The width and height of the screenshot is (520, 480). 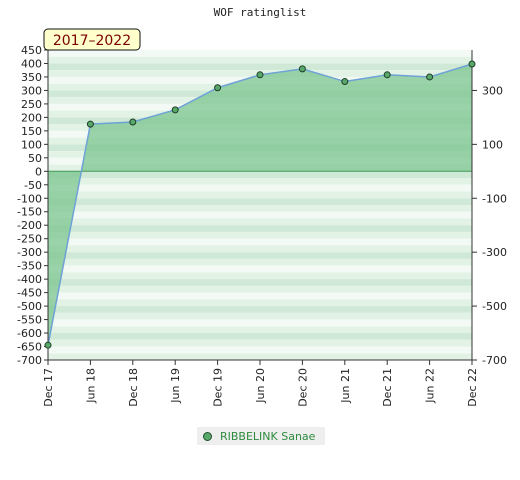 What do you see at coordinates (494, 306) in the screenshot?
I see `y-tick-label-right: -500` at bounding box center [494, 306].